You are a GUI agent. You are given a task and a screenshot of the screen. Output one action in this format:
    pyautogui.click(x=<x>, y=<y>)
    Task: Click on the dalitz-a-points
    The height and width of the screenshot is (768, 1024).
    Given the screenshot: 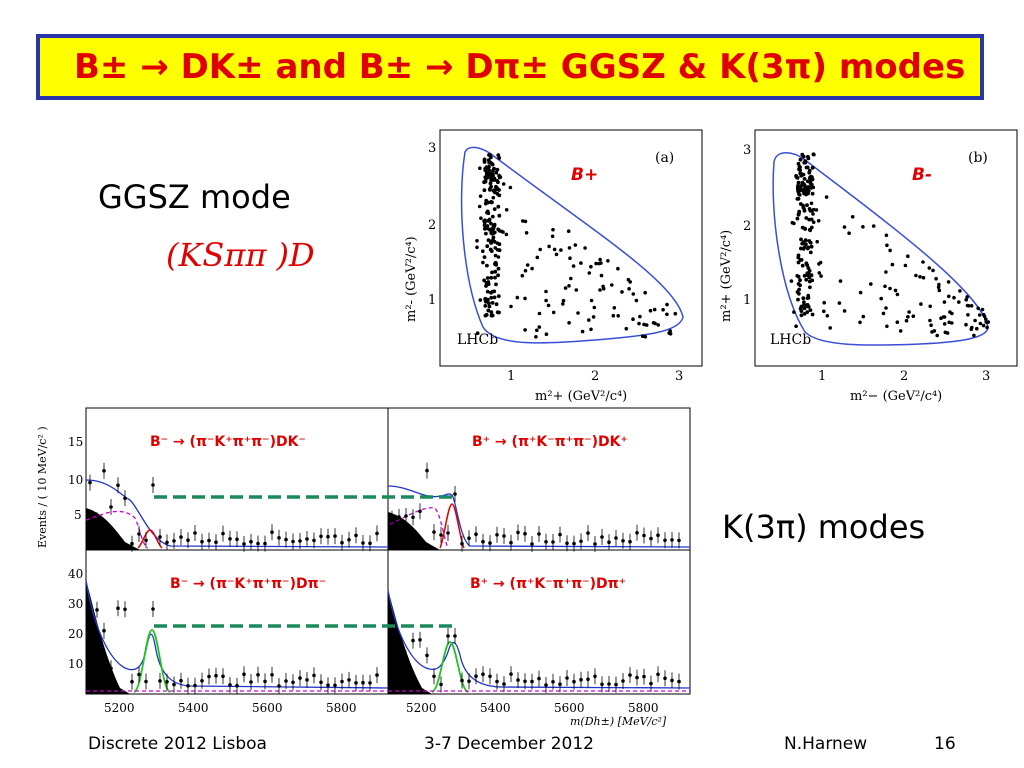 What is the action you would take?
    pyautogui.click(x=576, y=246)
    